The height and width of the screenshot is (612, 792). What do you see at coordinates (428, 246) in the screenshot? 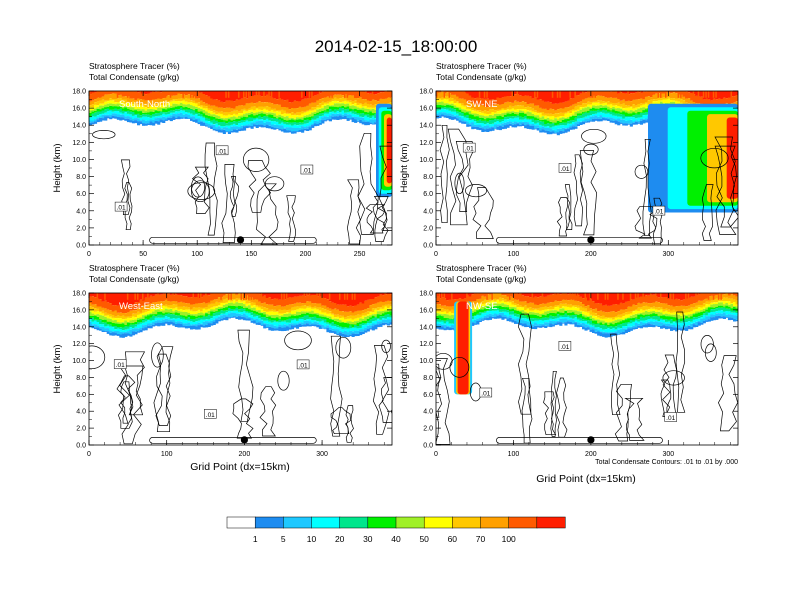
I see `y-tick-label: 0.0` at bounding box center [428, 246].